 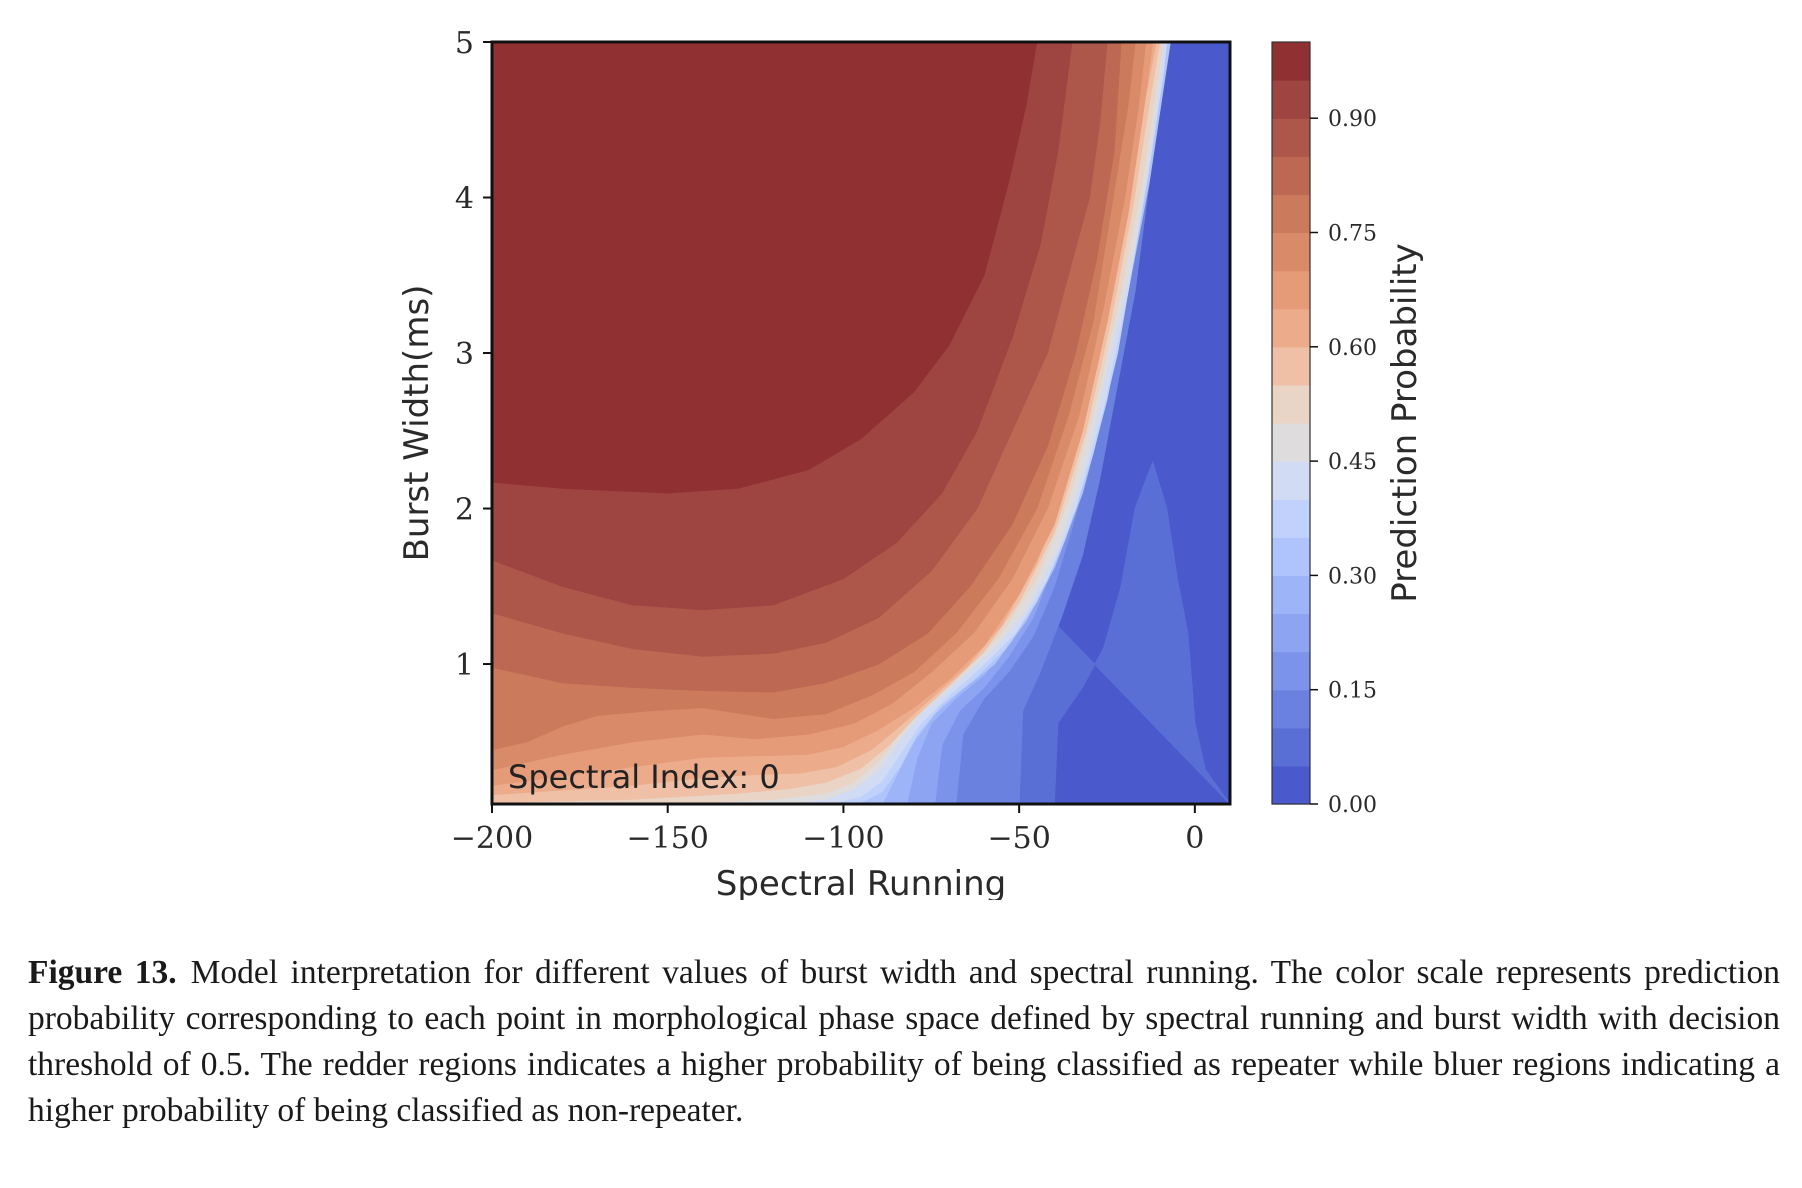 What do you see at coordinates (1352, 462) in the screenshot?
I see `colorbar-tick-label: 0.45` at bounding box center [1352, 462].